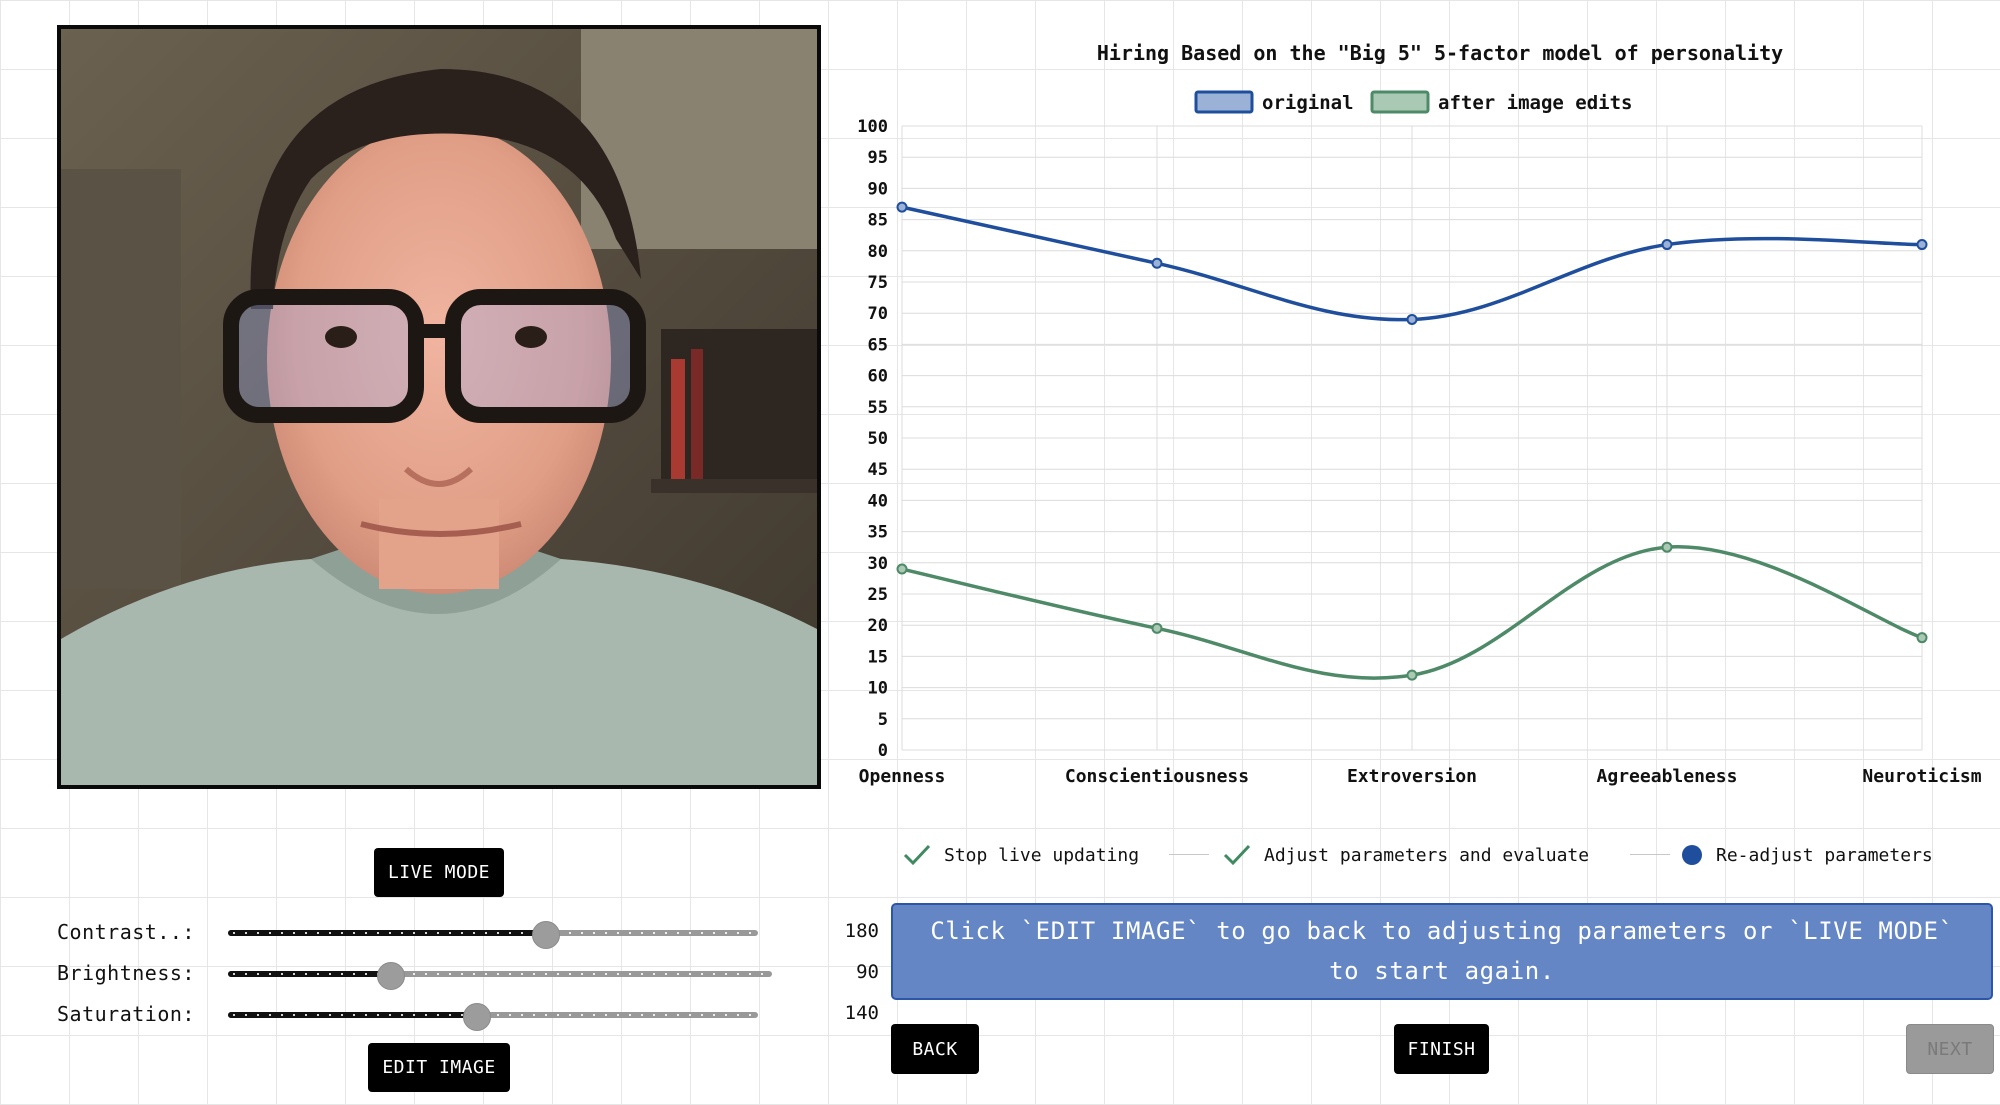 This screenshot has height=1105, width=2000. Describe the element at coordinates (1950, 1049) in the screenshot. I see `next-button: NEXT` at that location.